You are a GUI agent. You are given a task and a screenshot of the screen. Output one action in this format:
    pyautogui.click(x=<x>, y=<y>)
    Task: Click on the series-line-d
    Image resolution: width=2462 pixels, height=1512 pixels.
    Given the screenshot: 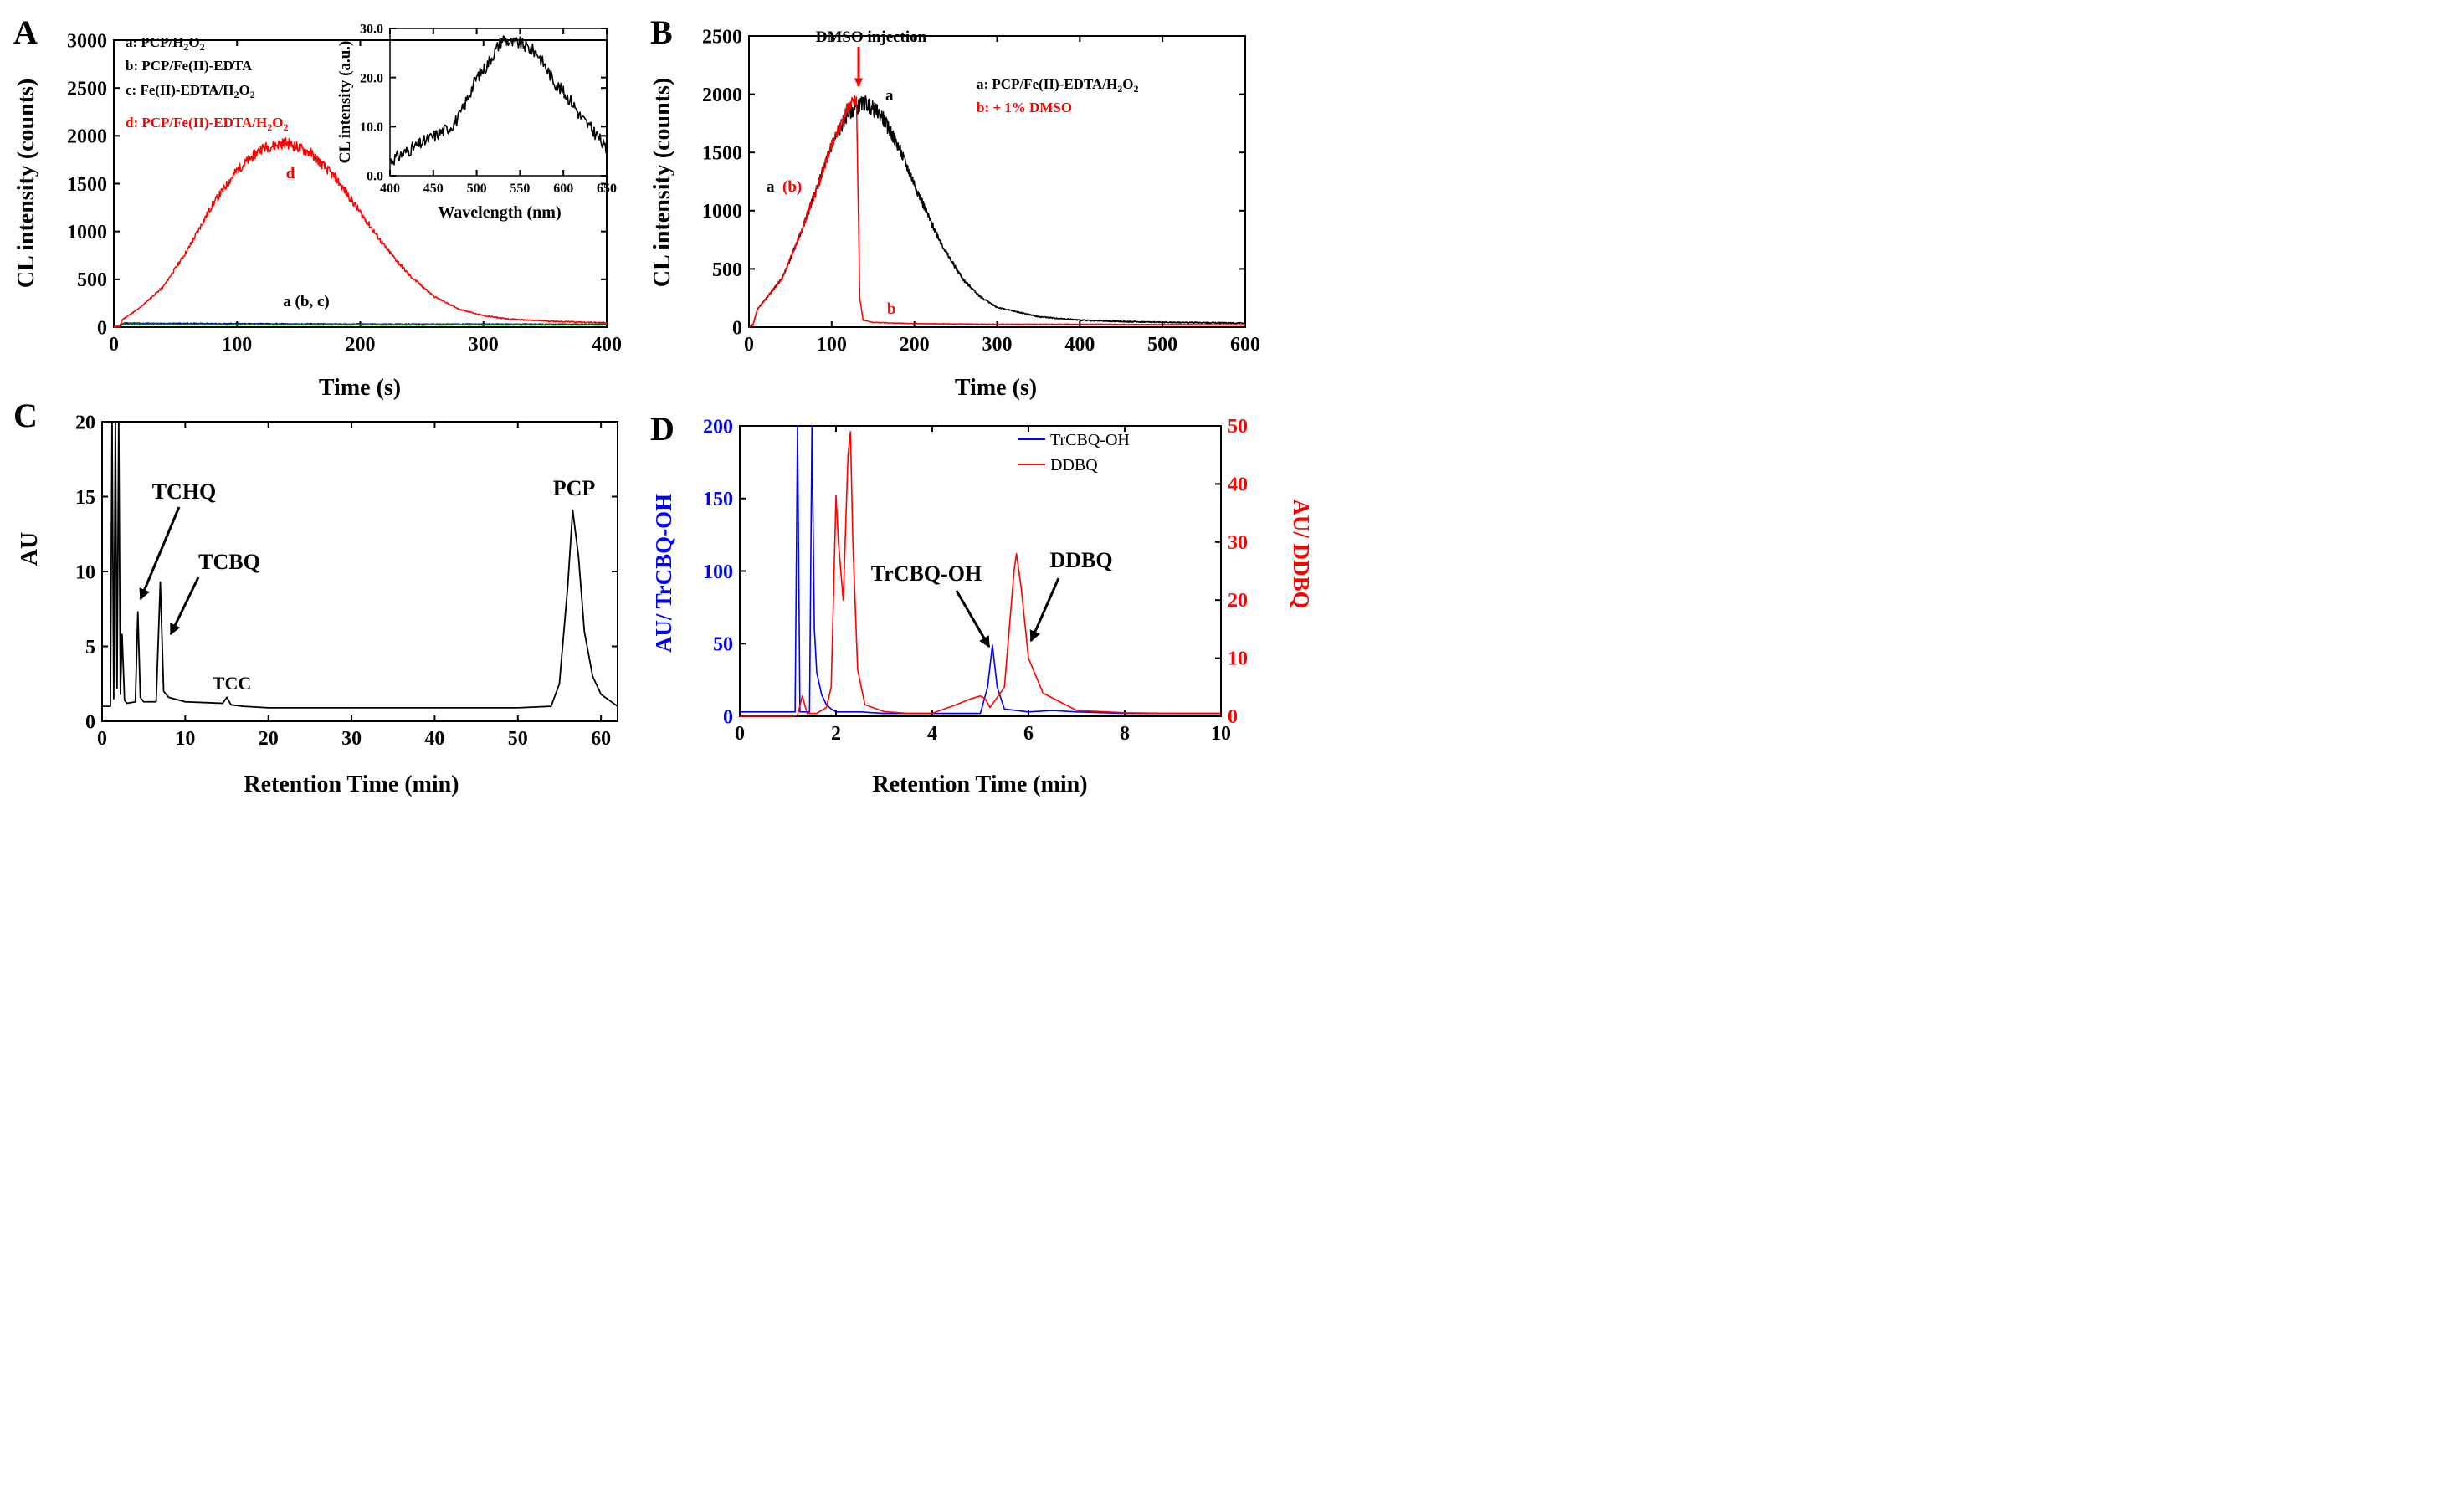 What is the action you would take?
    pyautogui.click(x=361, y=232)
    